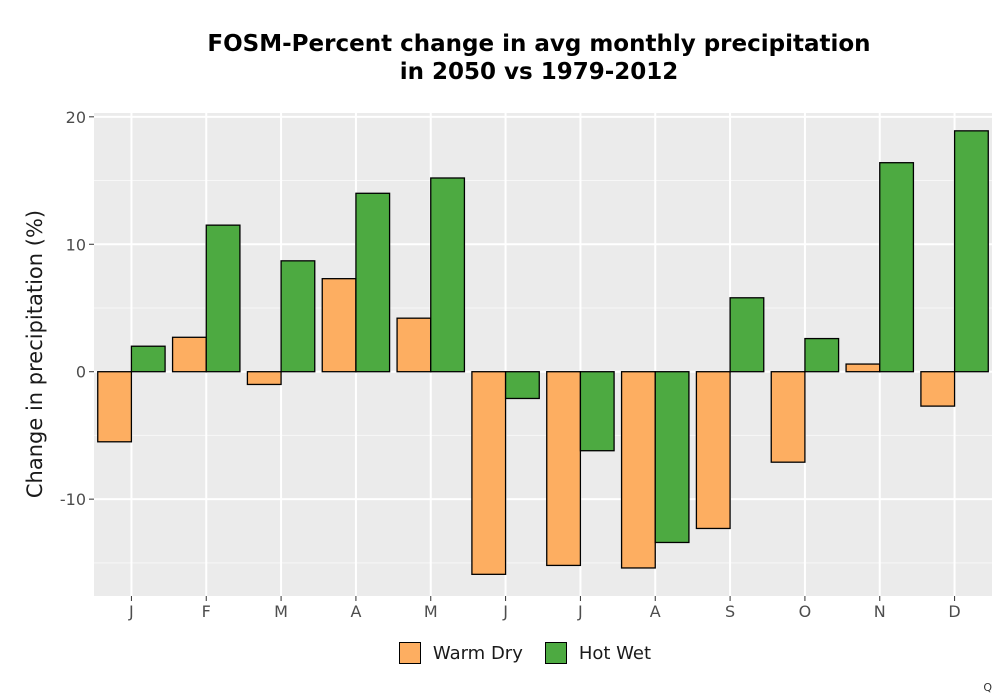  I want to click on y-axis-label: Change in precipitation (%), so click(35, 354).